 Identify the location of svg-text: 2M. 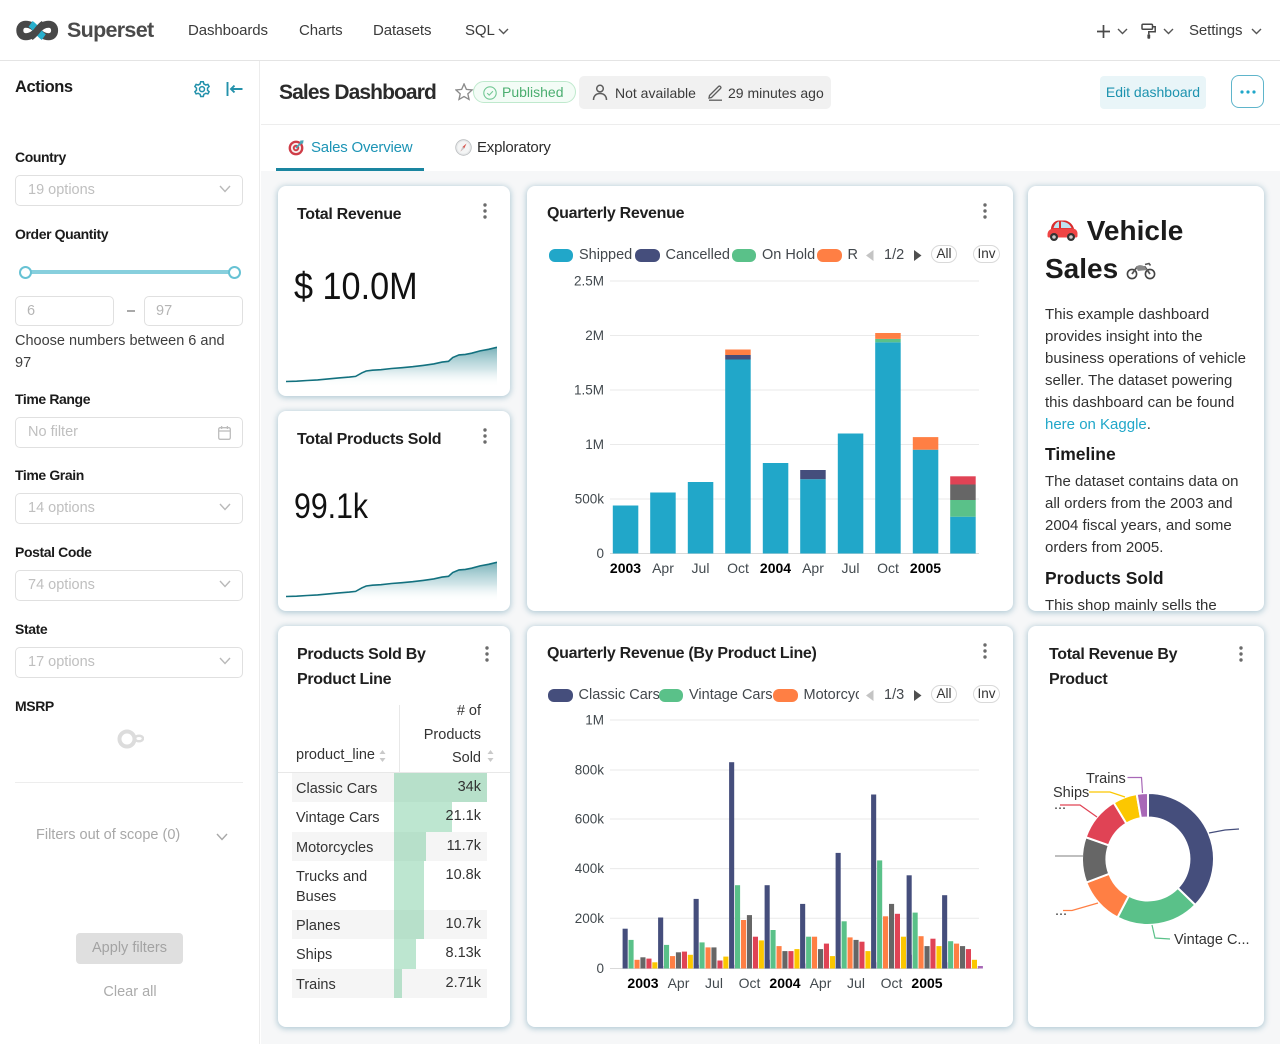
(594, 335).